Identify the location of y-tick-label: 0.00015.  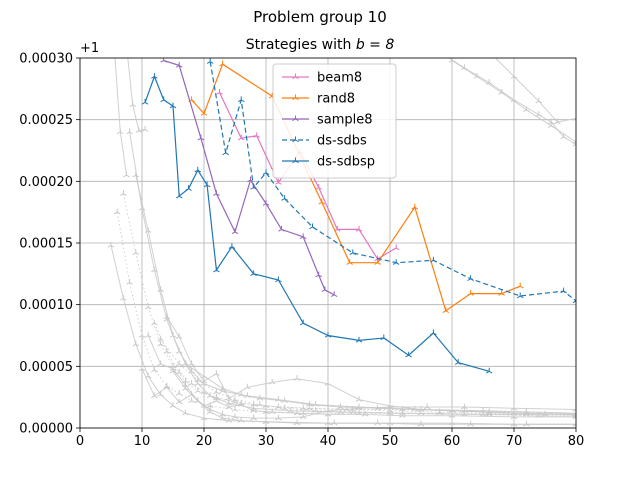
(46, 244).